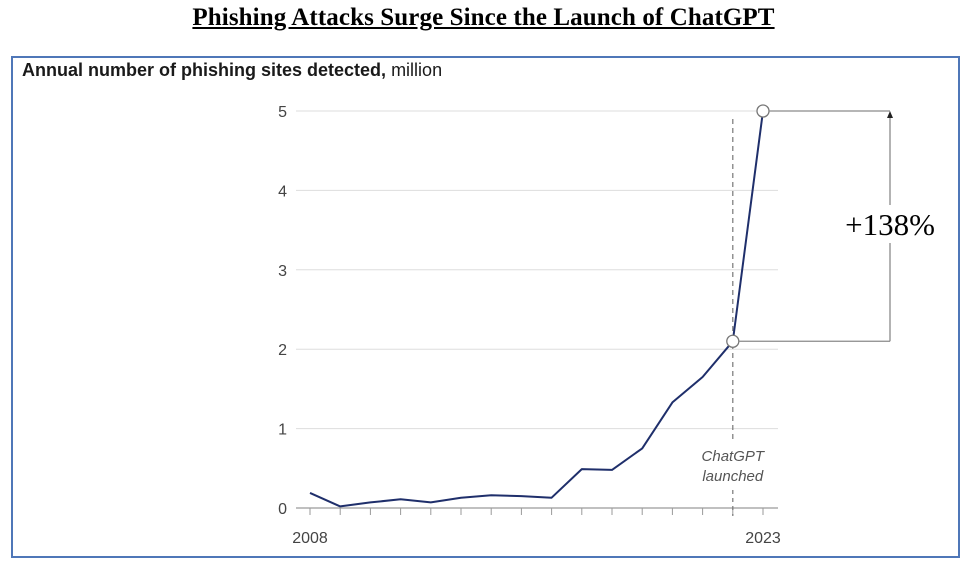  Describe the element at coordinates (282, 430) in the screenshot. I see `y-tick-label-1: 1` at that location.